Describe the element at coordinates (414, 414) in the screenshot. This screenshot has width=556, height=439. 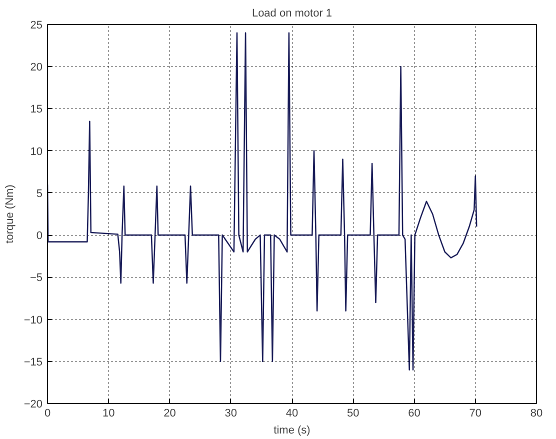
I see `x-tick-label: 60` at that location.